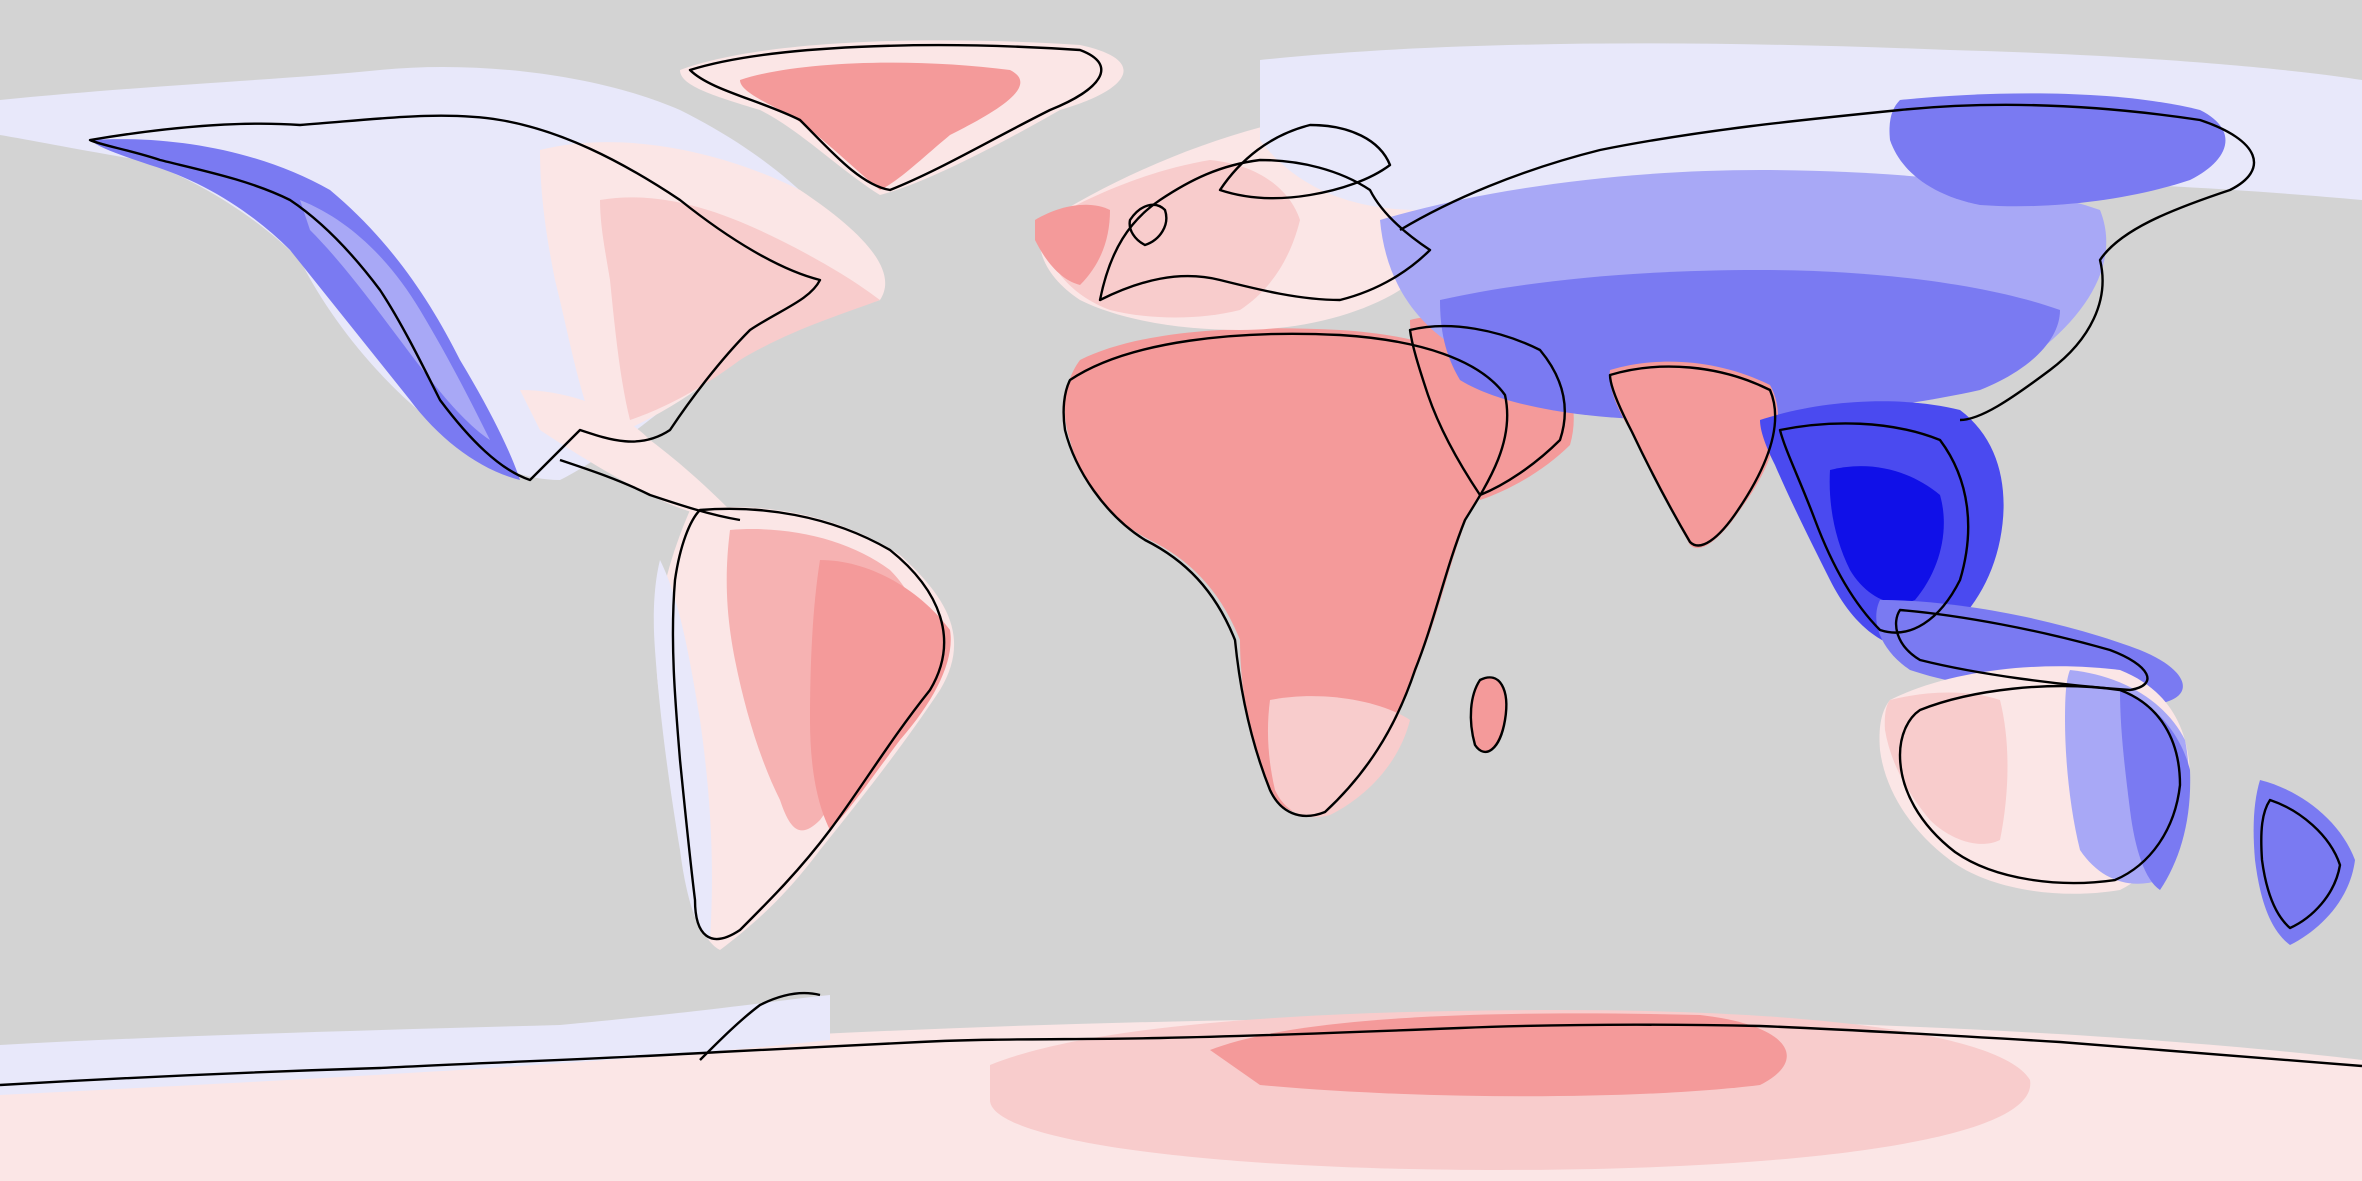  I want to click on region-central-america, so click(630, 455).